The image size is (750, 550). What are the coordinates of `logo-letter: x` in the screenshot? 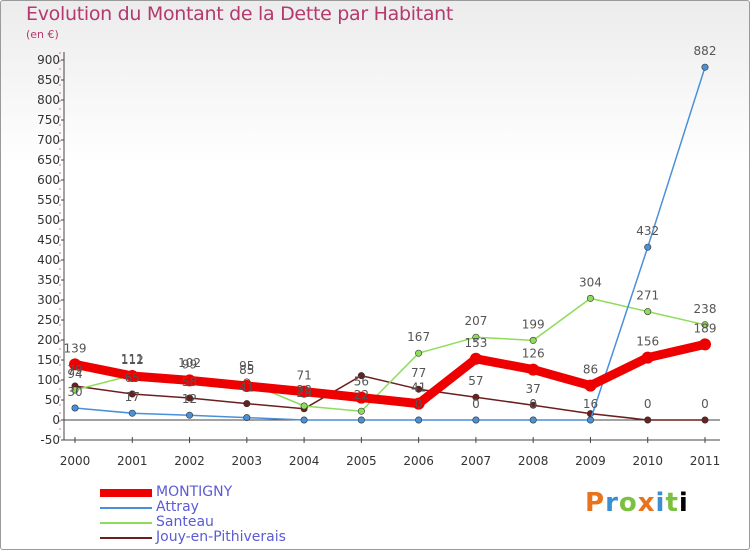 It's located at (646, 503).